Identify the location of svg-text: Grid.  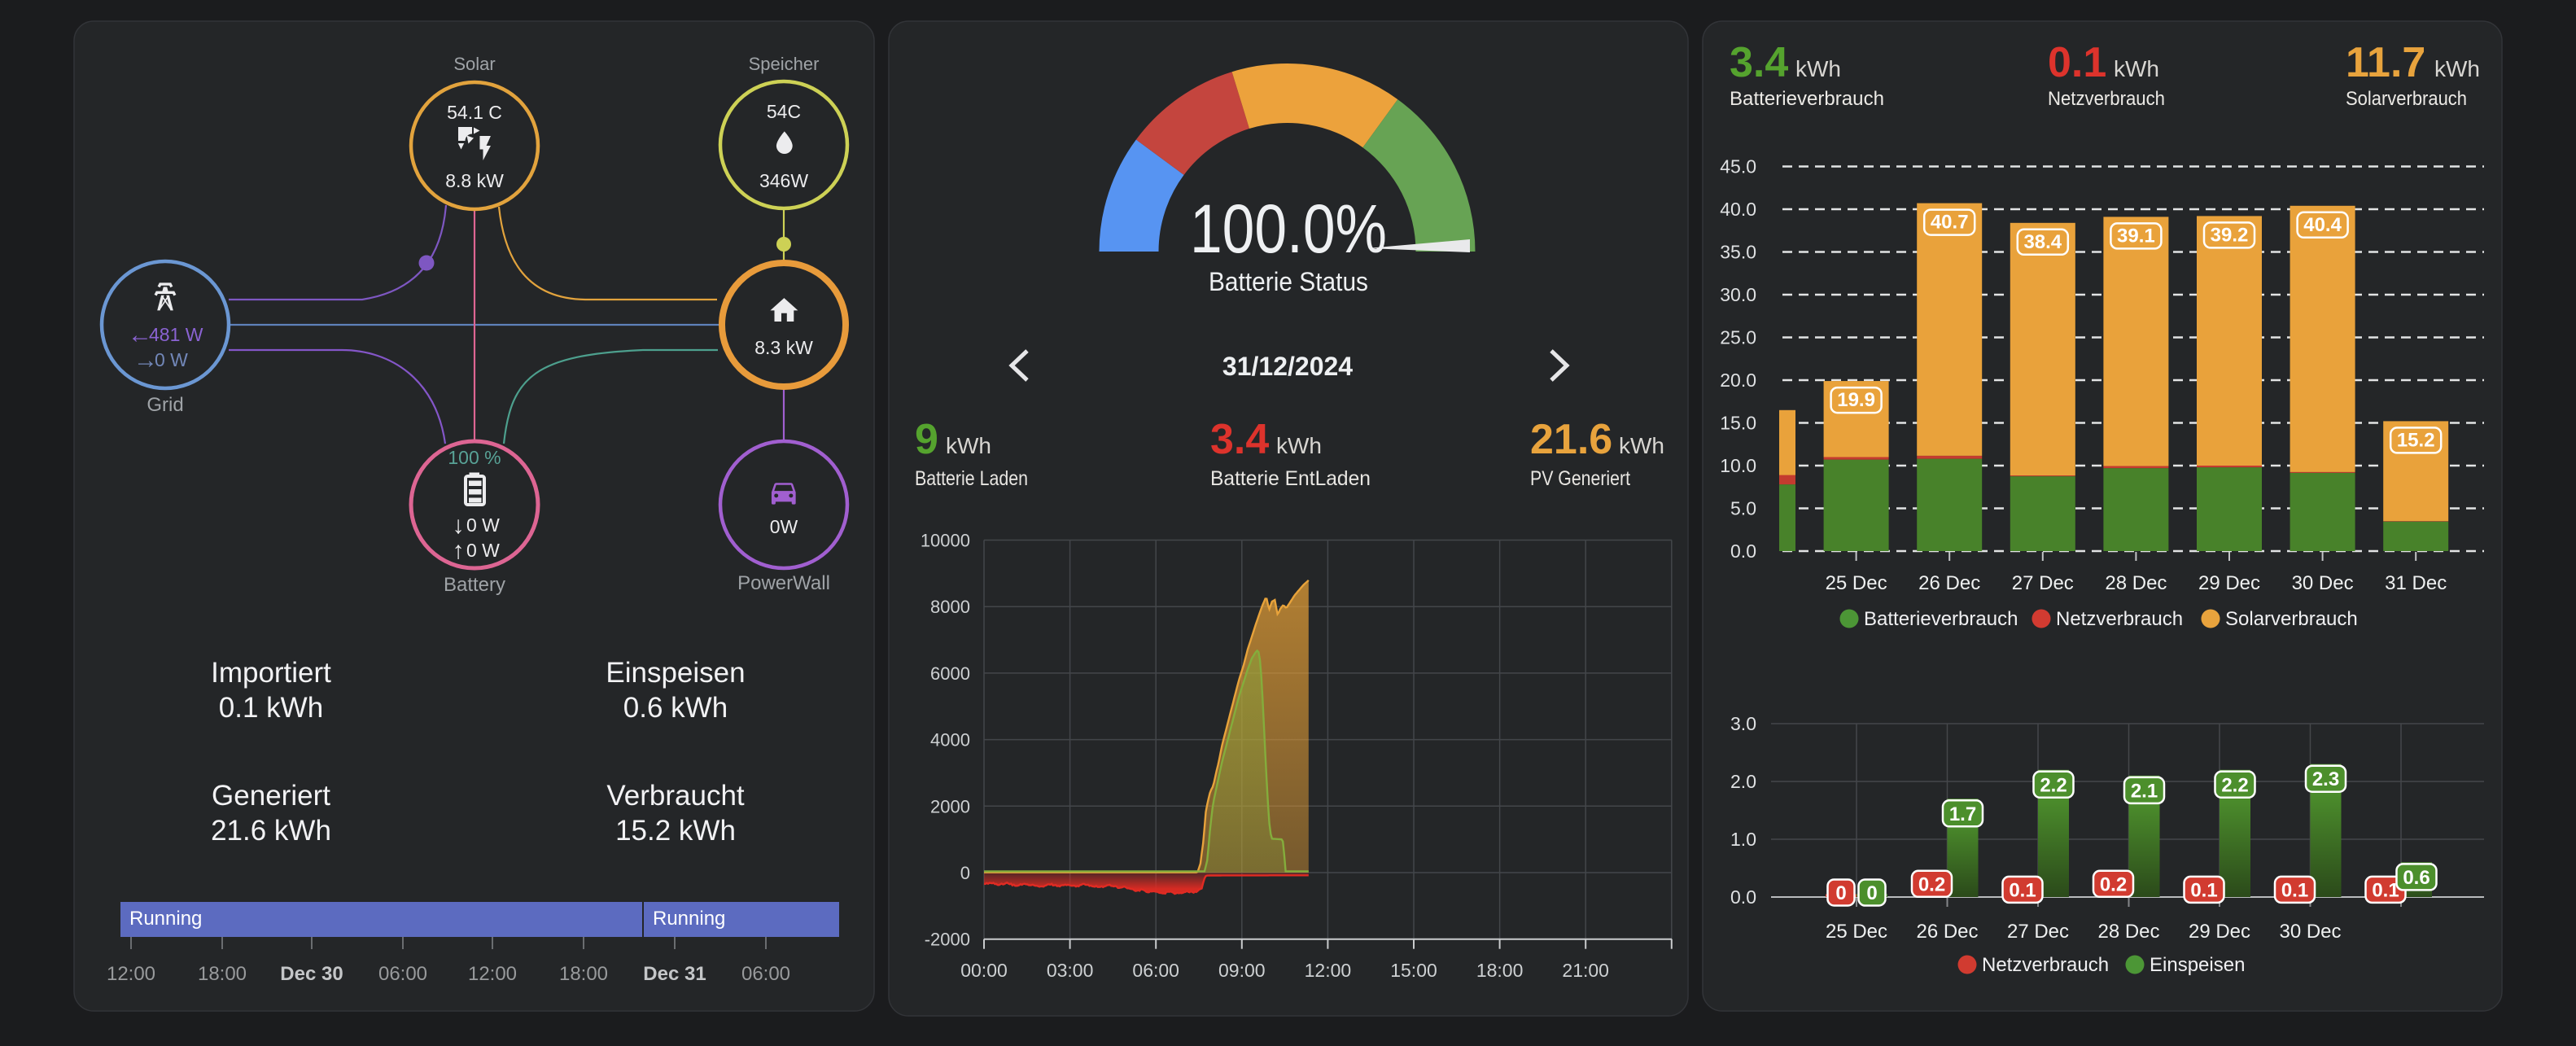
(165, 405).